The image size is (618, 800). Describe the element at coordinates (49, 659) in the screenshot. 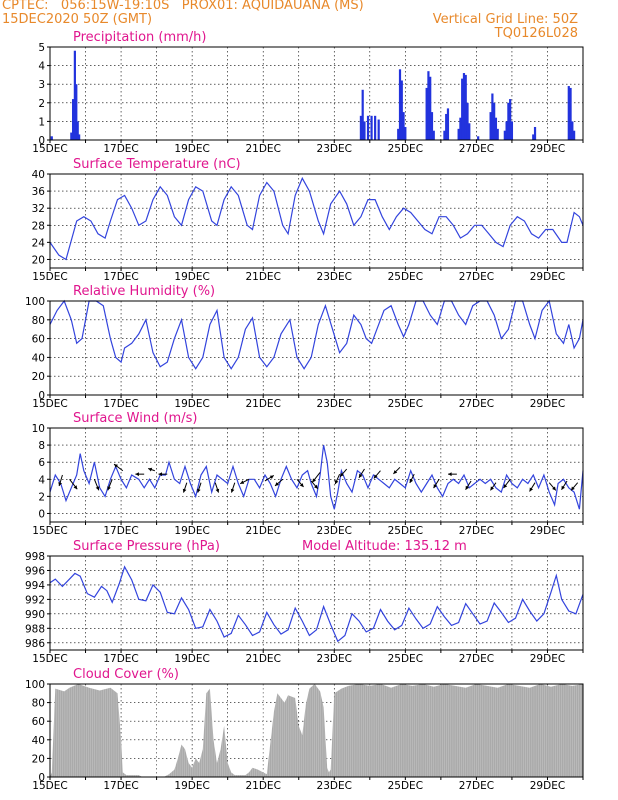

I see `panel-5-xtick-label: 15DEC` at that location.